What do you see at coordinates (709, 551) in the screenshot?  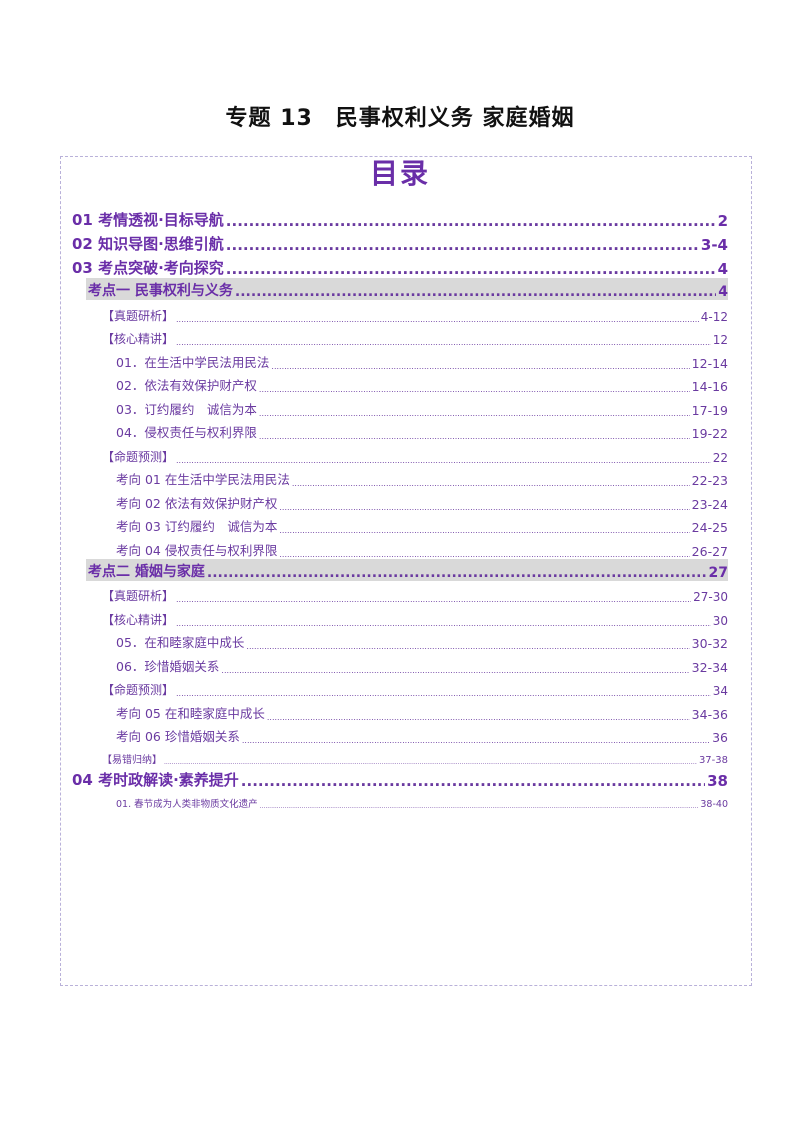 I see `toc-entry-page: 26-27` at bounding box center [709, 551].